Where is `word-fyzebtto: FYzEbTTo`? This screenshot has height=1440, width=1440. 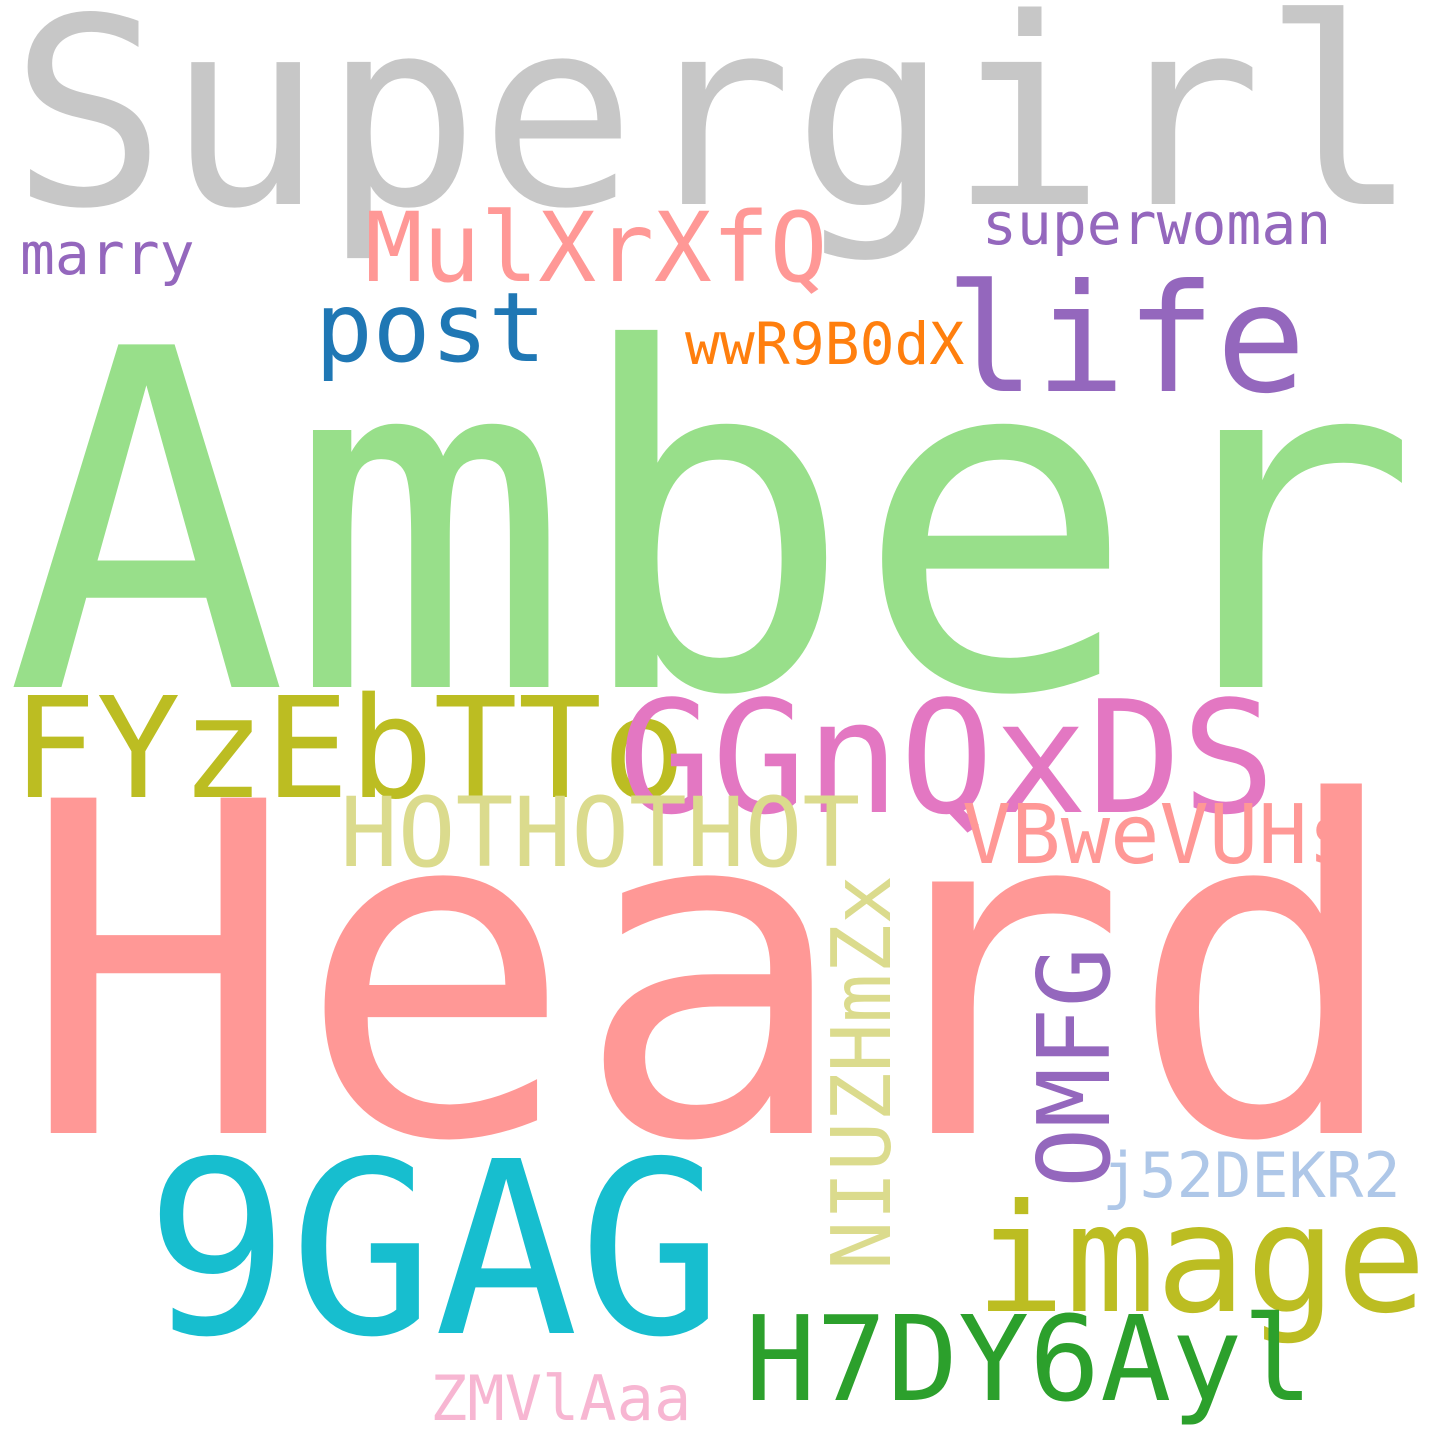 word-fyzebtto: FYzEbTTo is located at coordinates (349, 749).